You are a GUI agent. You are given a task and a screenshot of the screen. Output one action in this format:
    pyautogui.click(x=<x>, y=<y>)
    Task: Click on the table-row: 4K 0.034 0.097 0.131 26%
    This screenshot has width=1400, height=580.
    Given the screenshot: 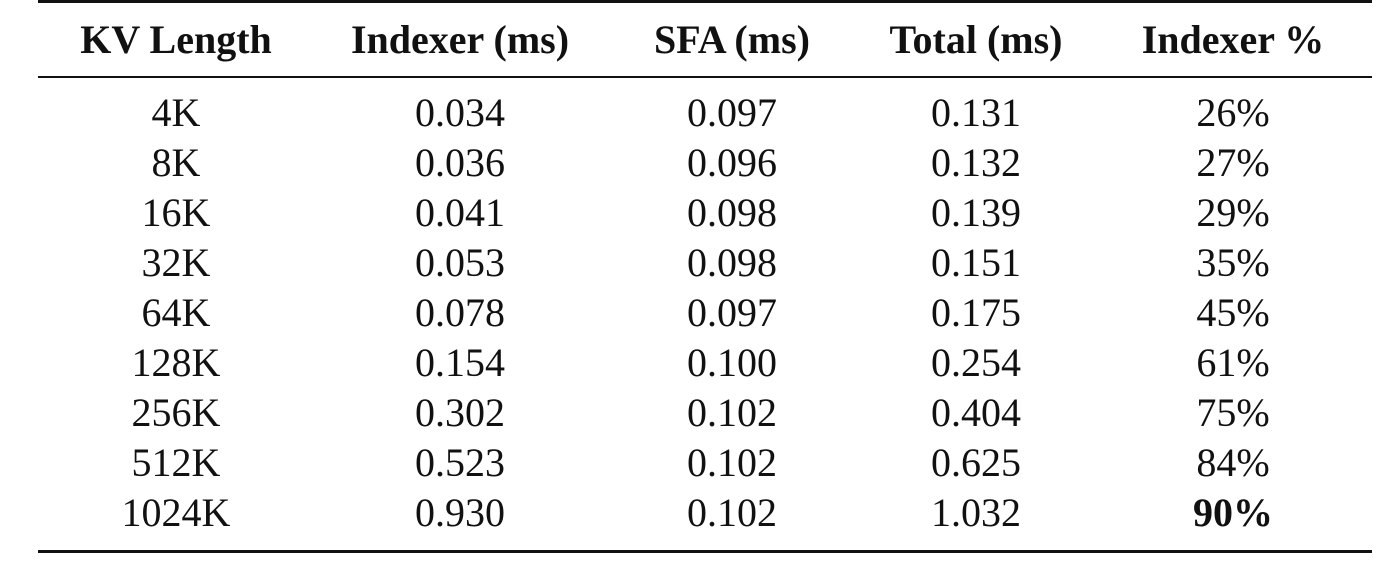 What is the action you would take?
    pyautogui.click(x=705, y=107)
    